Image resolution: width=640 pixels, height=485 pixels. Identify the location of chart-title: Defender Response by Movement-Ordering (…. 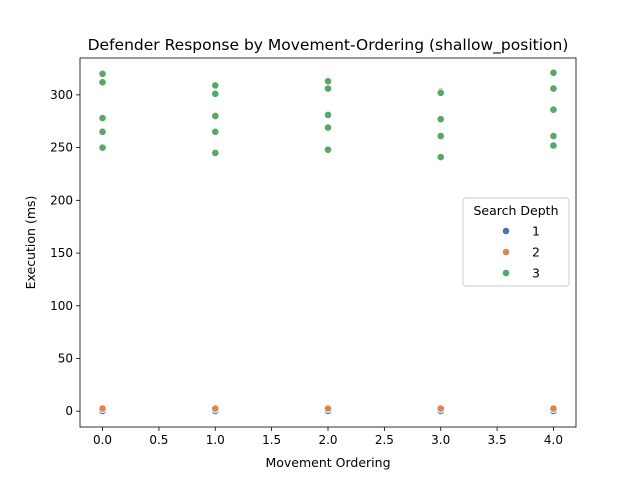
(328, 45).